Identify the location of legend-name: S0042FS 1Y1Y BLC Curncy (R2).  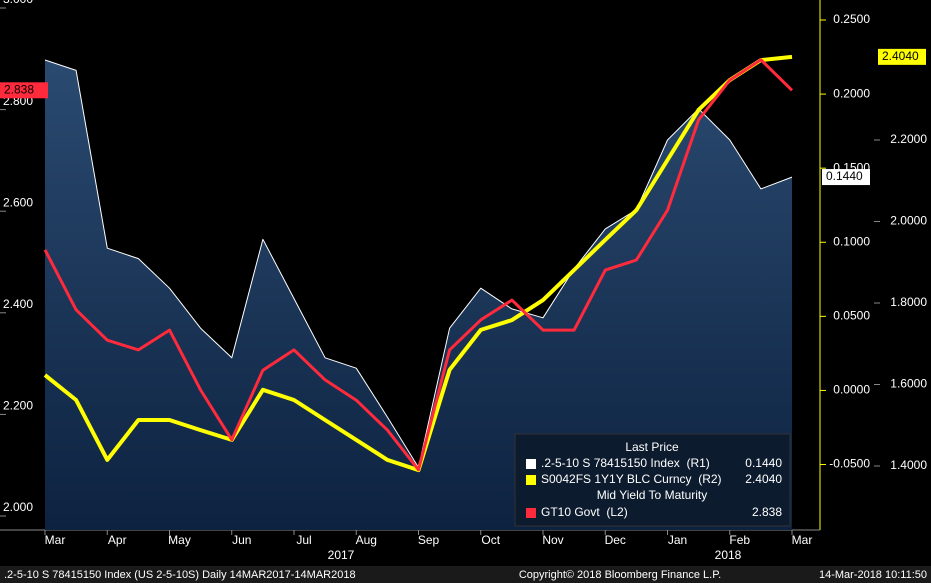
(631, 479).